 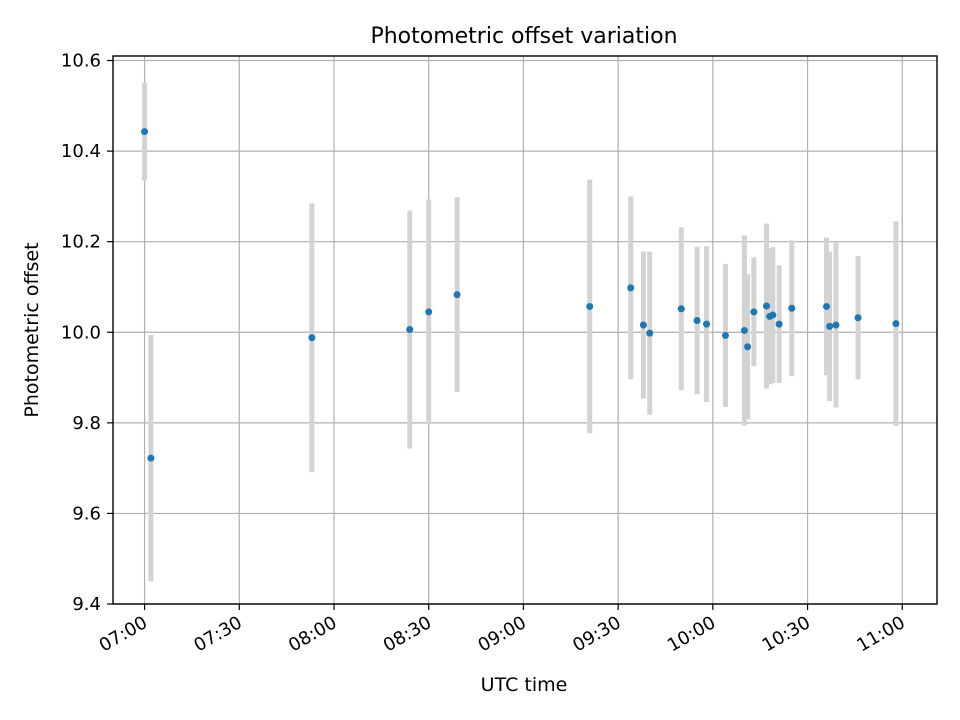 I want to click on y-tick-label: 9.6, so click(x=86, y=513).